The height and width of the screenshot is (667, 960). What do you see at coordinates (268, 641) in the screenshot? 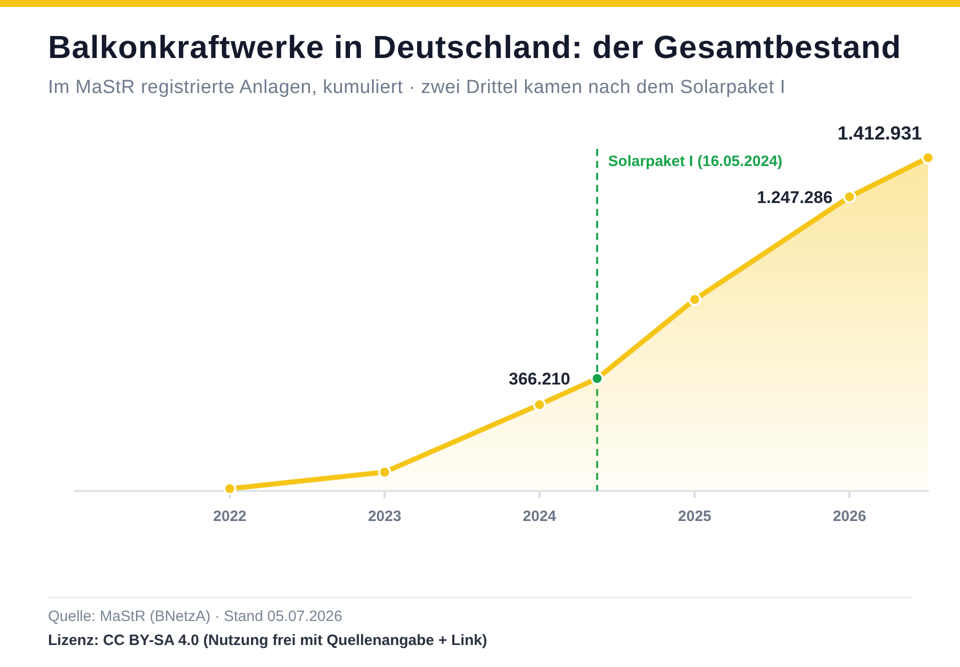
I see `text: Lizenz: CC BY-SA 4.0 (Nutzung frei mit Quellenangabe + Link)` at bounding box center [268, 641].